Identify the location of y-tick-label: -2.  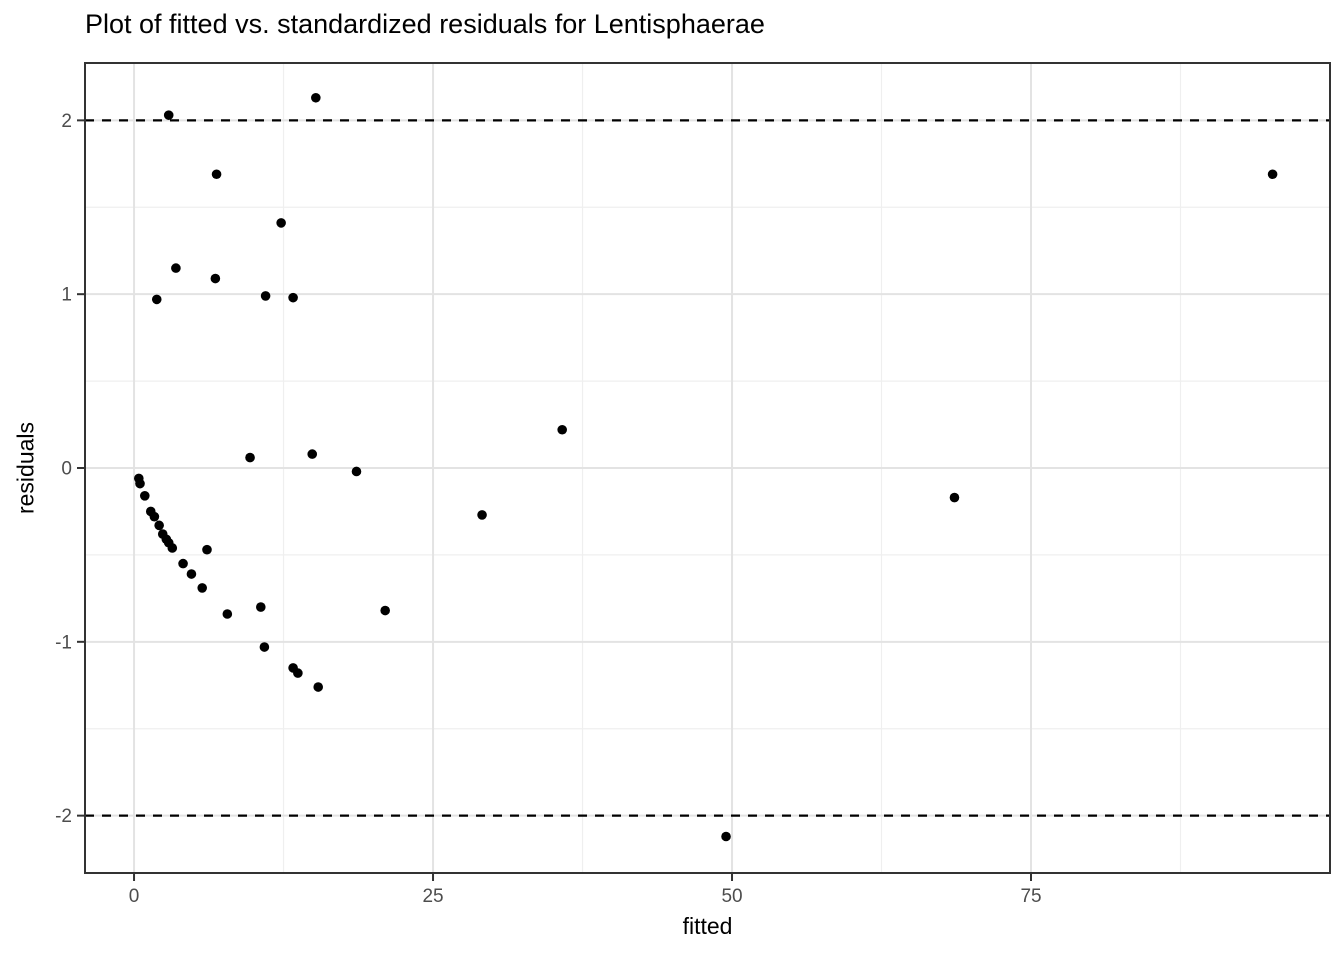
(63, 816).